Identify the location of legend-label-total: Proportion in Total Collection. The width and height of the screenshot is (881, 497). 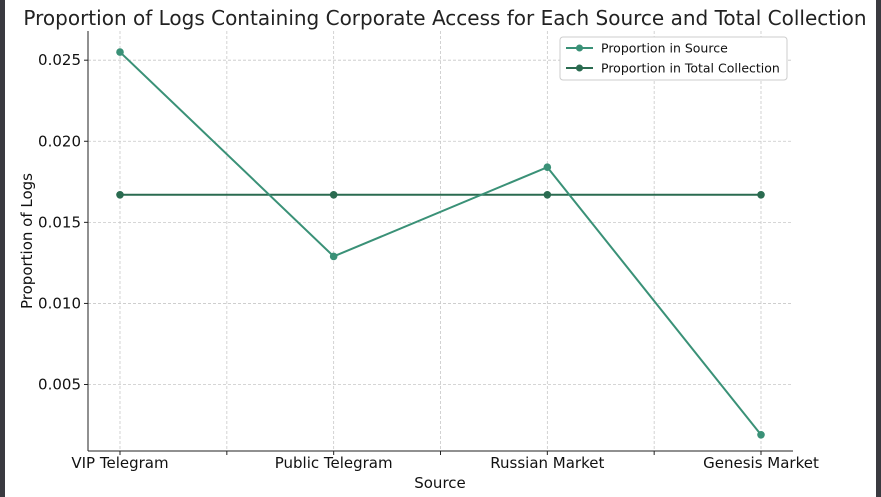
(690, 68).